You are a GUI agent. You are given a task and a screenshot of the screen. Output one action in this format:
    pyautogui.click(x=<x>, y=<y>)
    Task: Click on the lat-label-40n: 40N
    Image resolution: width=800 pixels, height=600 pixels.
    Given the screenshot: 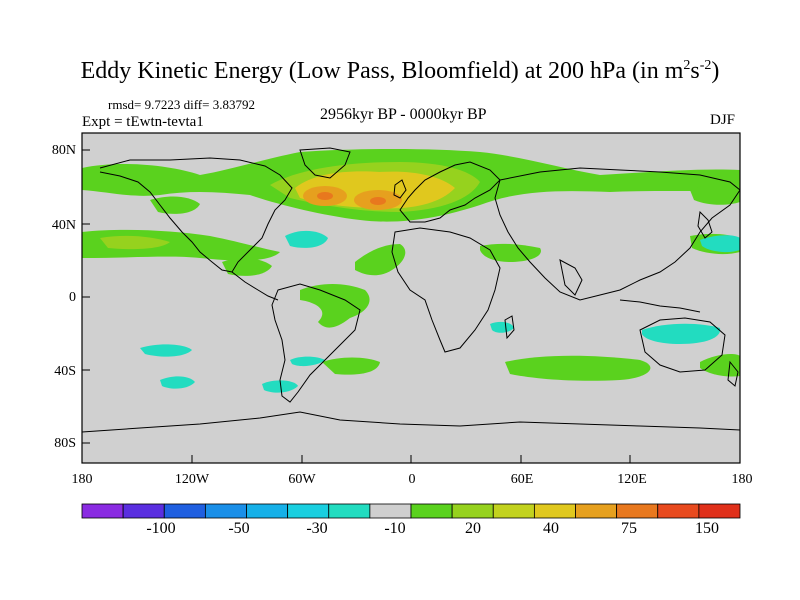 What is the action you would take?
    pyautogui.click(x=63, y=225)
    